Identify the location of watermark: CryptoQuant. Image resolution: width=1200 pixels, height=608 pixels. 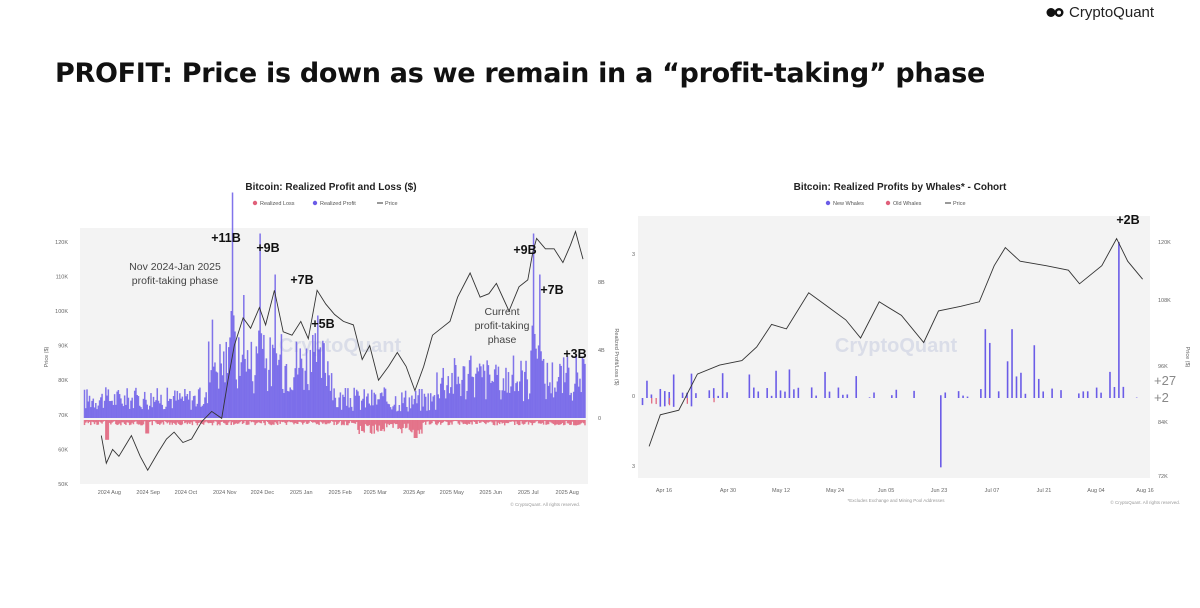
(896, 346).